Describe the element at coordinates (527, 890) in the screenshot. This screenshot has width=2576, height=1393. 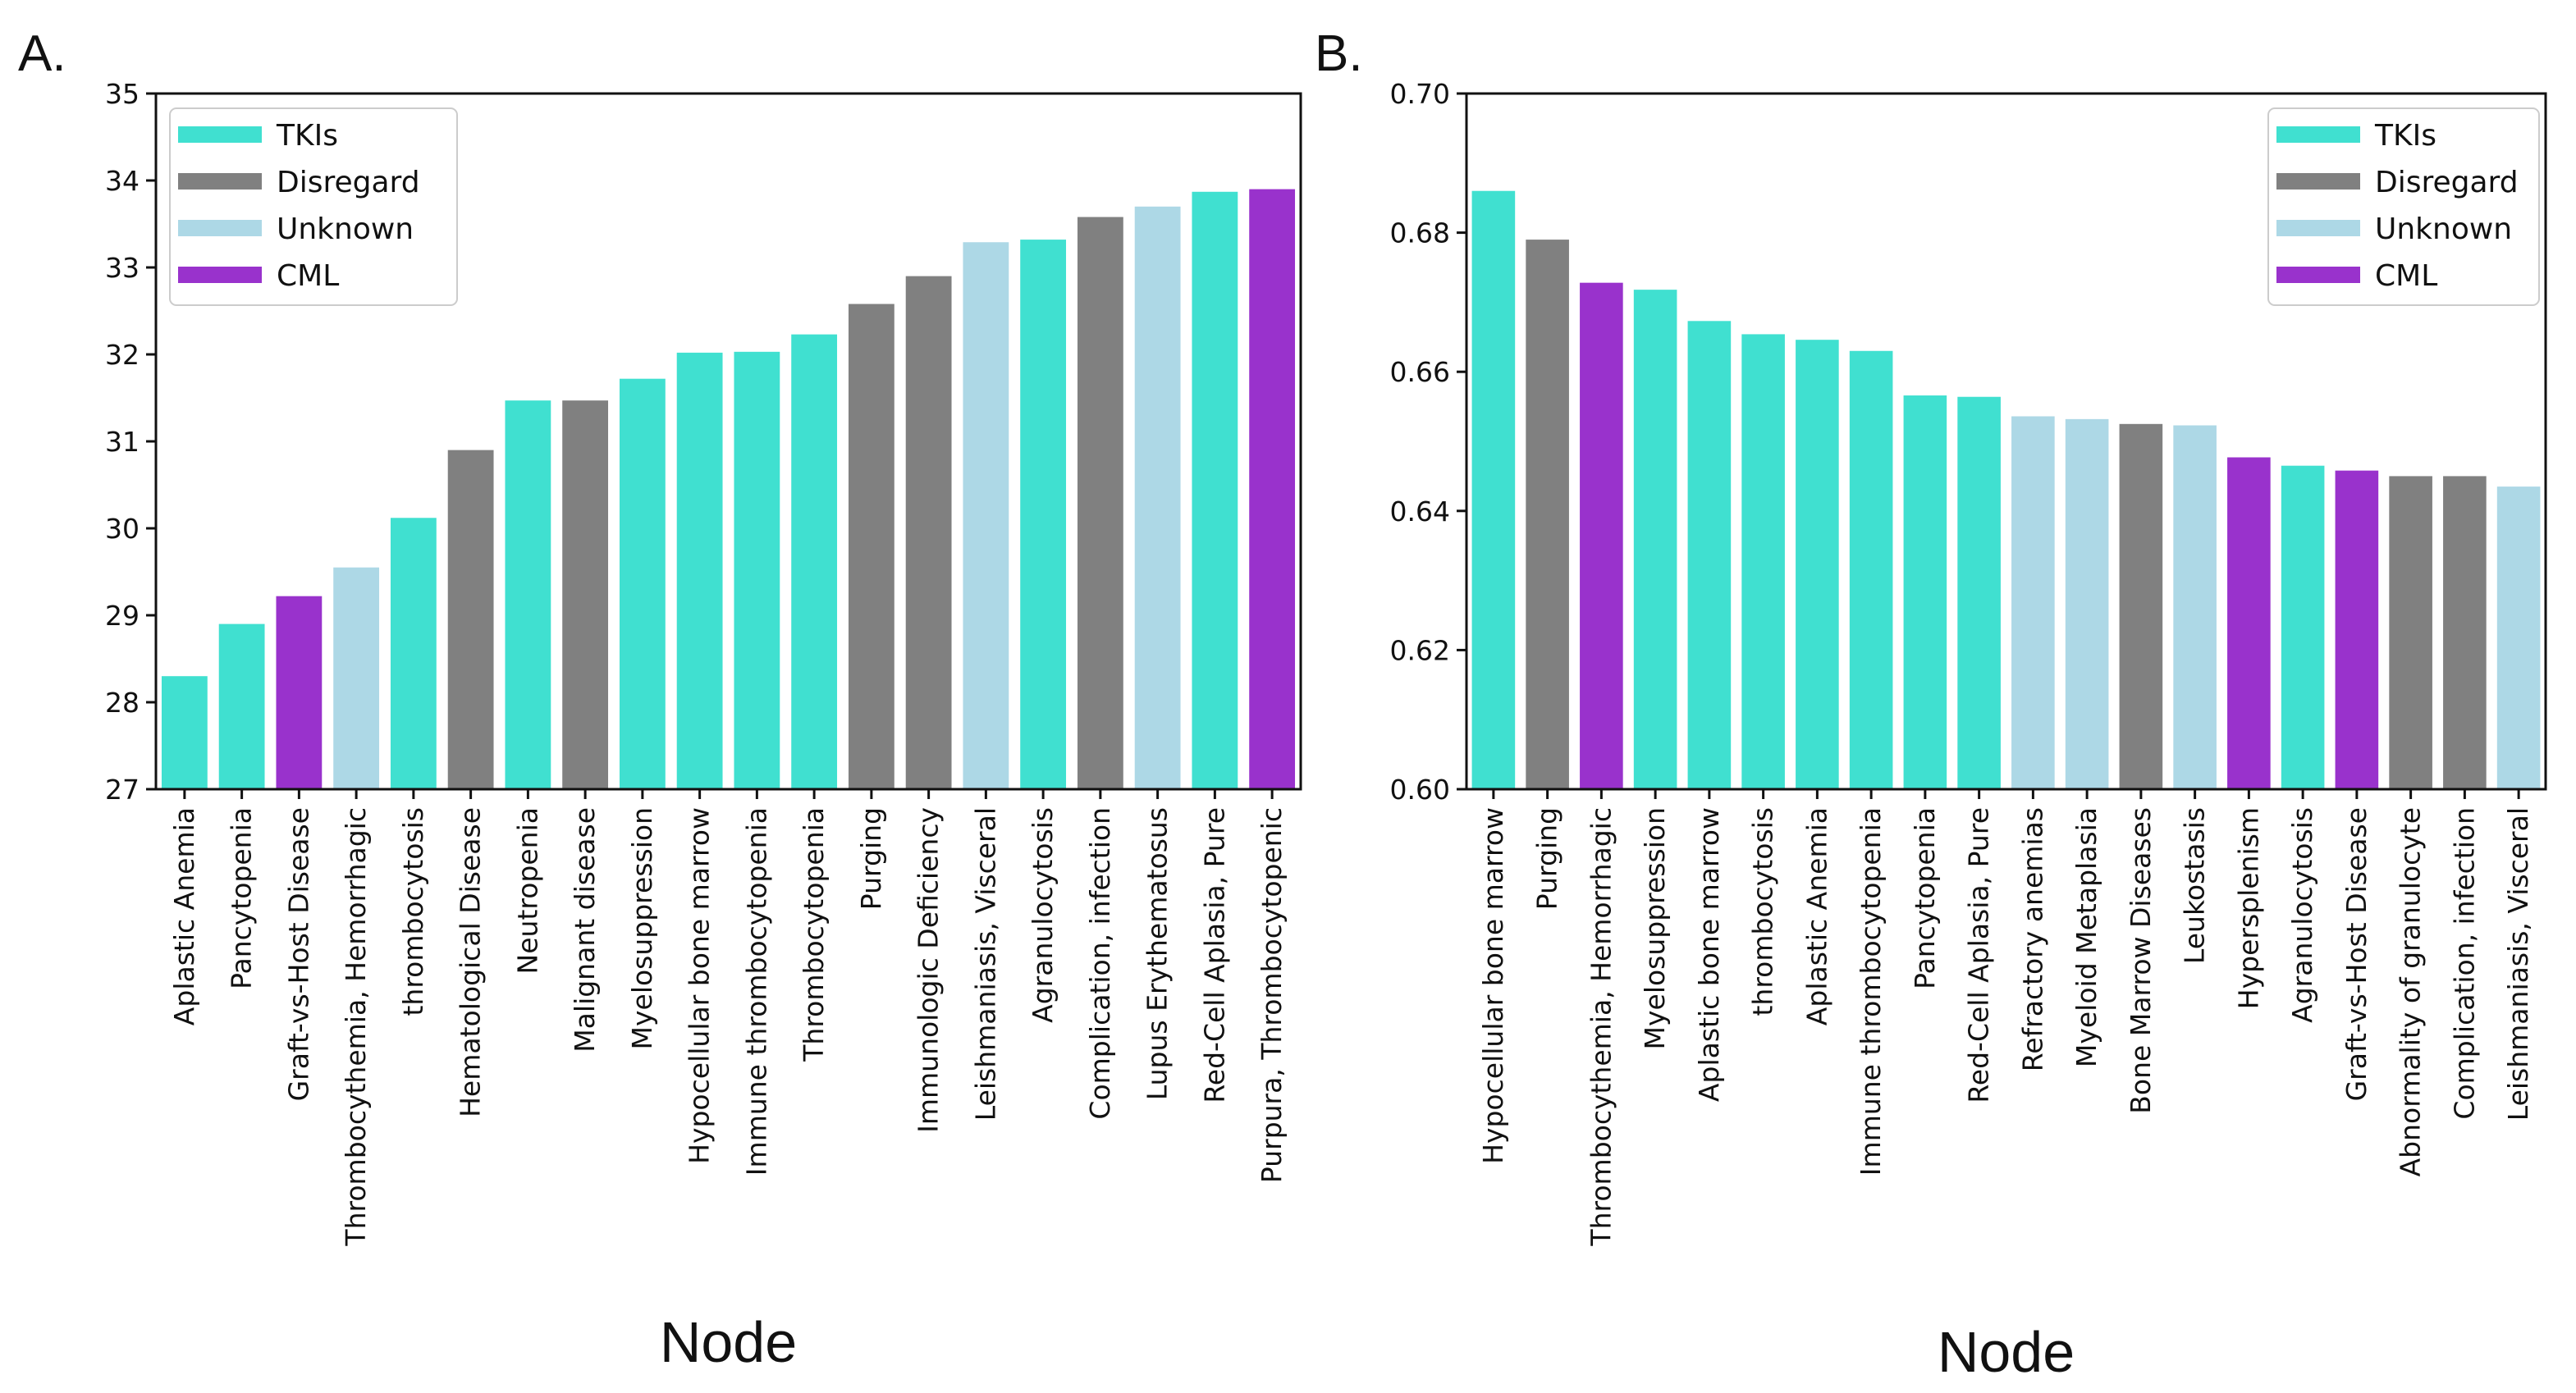
I see `x-tick-label: Neutropenia` at that location.